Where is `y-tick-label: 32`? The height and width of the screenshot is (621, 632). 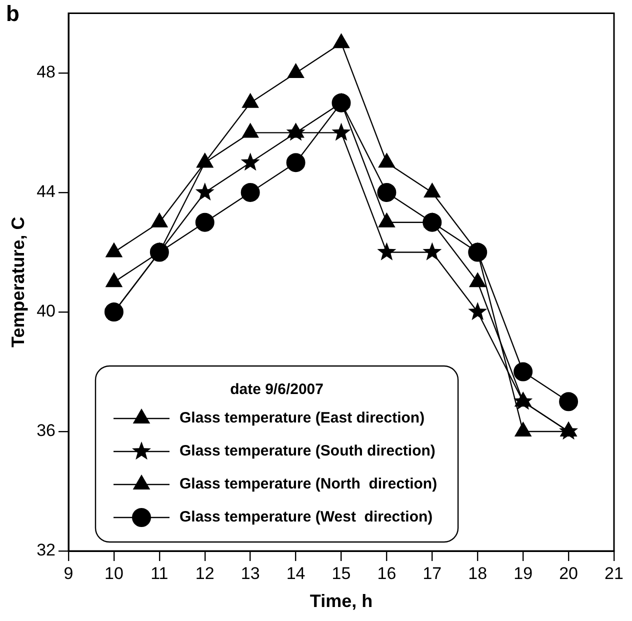 y-tick-label: 32 is located at coordinates (46, 550).